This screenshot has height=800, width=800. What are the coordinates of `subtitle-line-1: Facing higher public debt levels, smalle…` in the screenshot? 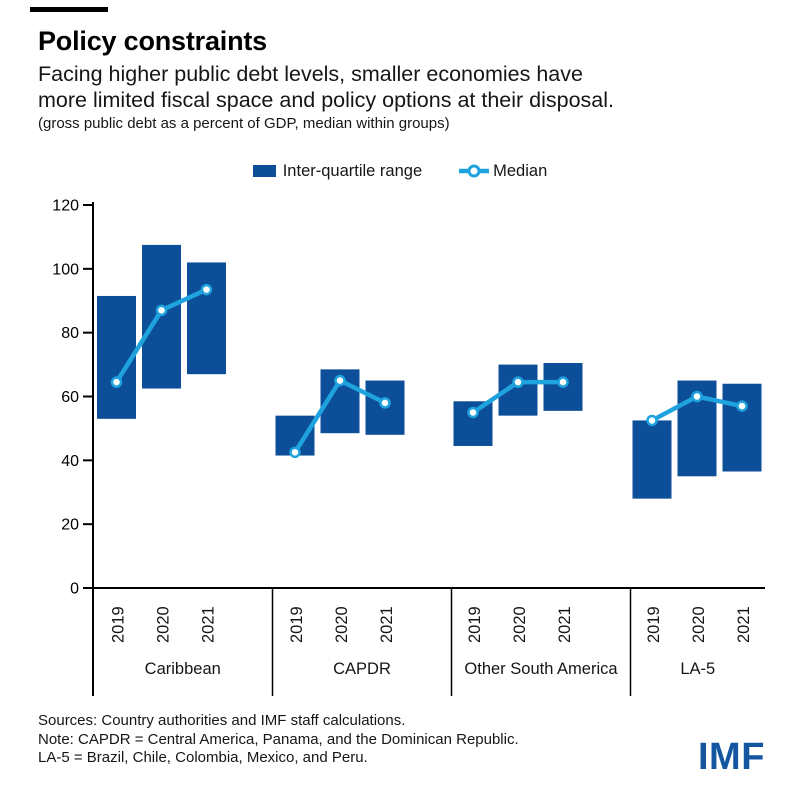 It's located at (310, 74).